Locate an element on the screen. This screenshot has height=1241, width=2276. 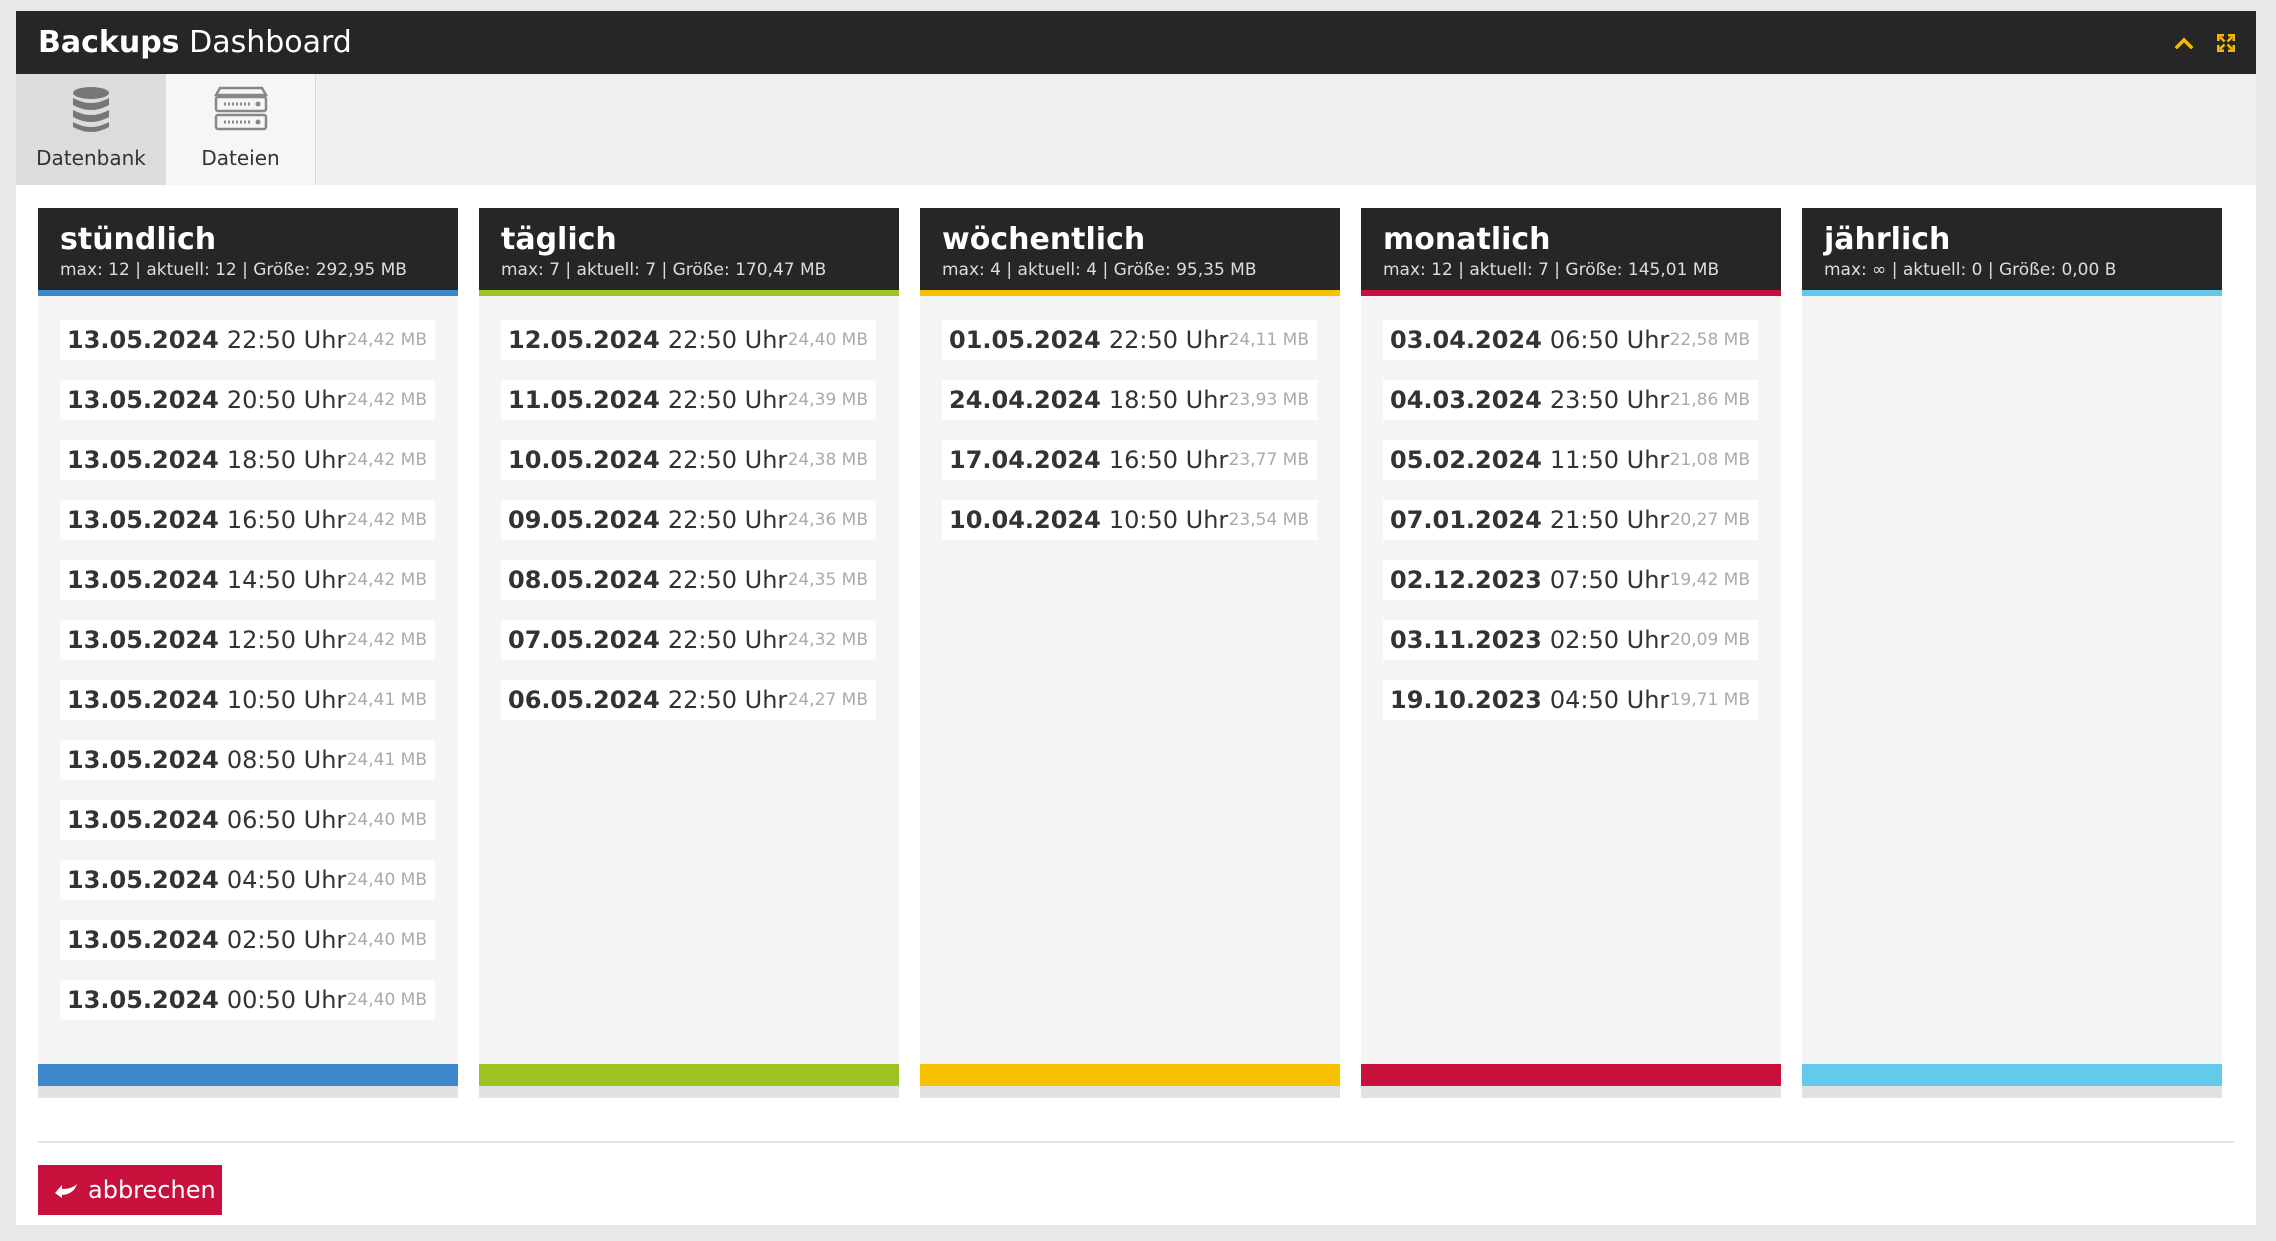
backup-entry: 08.05.2024 22:50 Uhr 24,35 MB is located at coordinates (688, 580).